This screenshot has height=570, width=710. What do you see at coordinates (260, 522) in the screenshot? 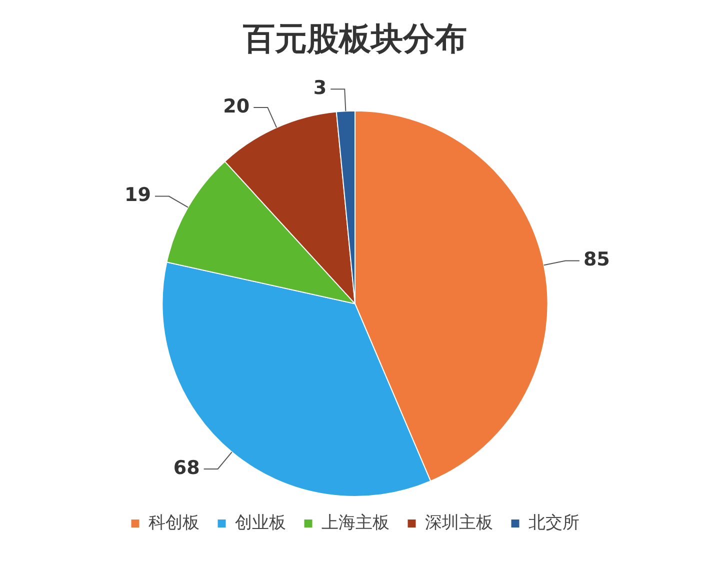
I see `legend-label: 创业板` at bounding box center [260, 522].